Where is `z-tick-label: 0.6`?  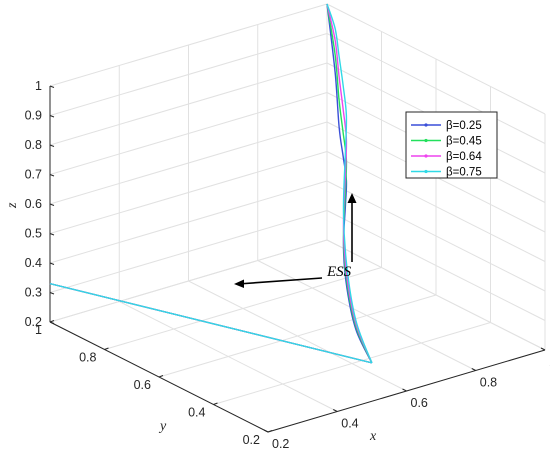
z-tick-label: 0.6 is located at coordinates (33, 204).